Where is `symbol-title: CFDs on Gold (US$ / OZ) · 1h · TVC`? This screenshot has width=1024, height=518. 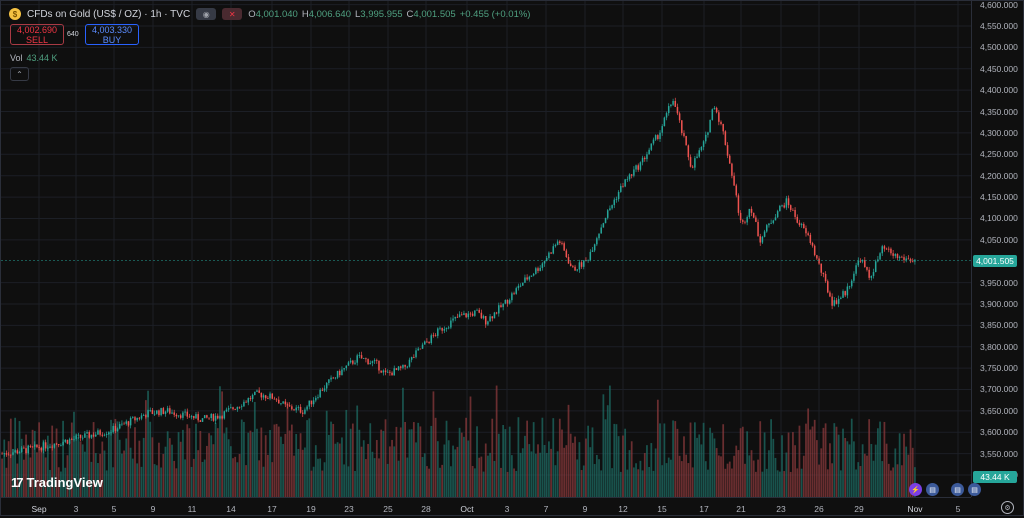
symbol-title: CFDs on Gold (US$ / OZ) · 1h · TVC is located at coordinates (109, 14).